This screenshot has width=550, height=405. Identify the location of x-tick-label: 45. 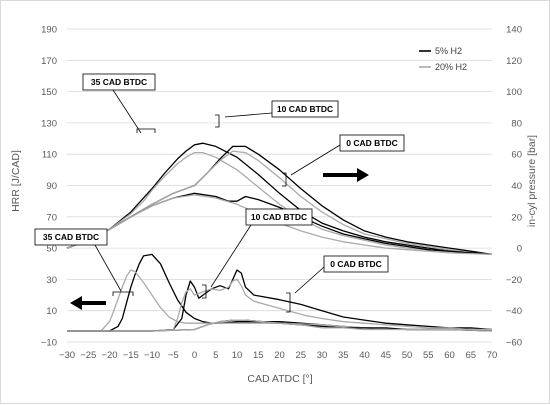
(385, 355).